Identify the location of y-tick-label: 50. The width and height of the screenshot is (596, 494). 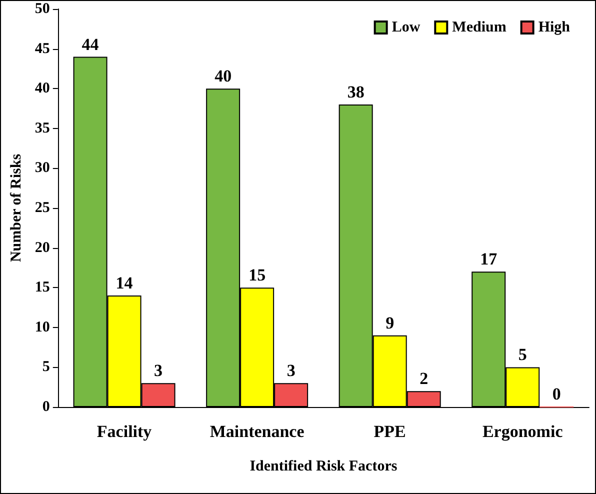
(42, 9).